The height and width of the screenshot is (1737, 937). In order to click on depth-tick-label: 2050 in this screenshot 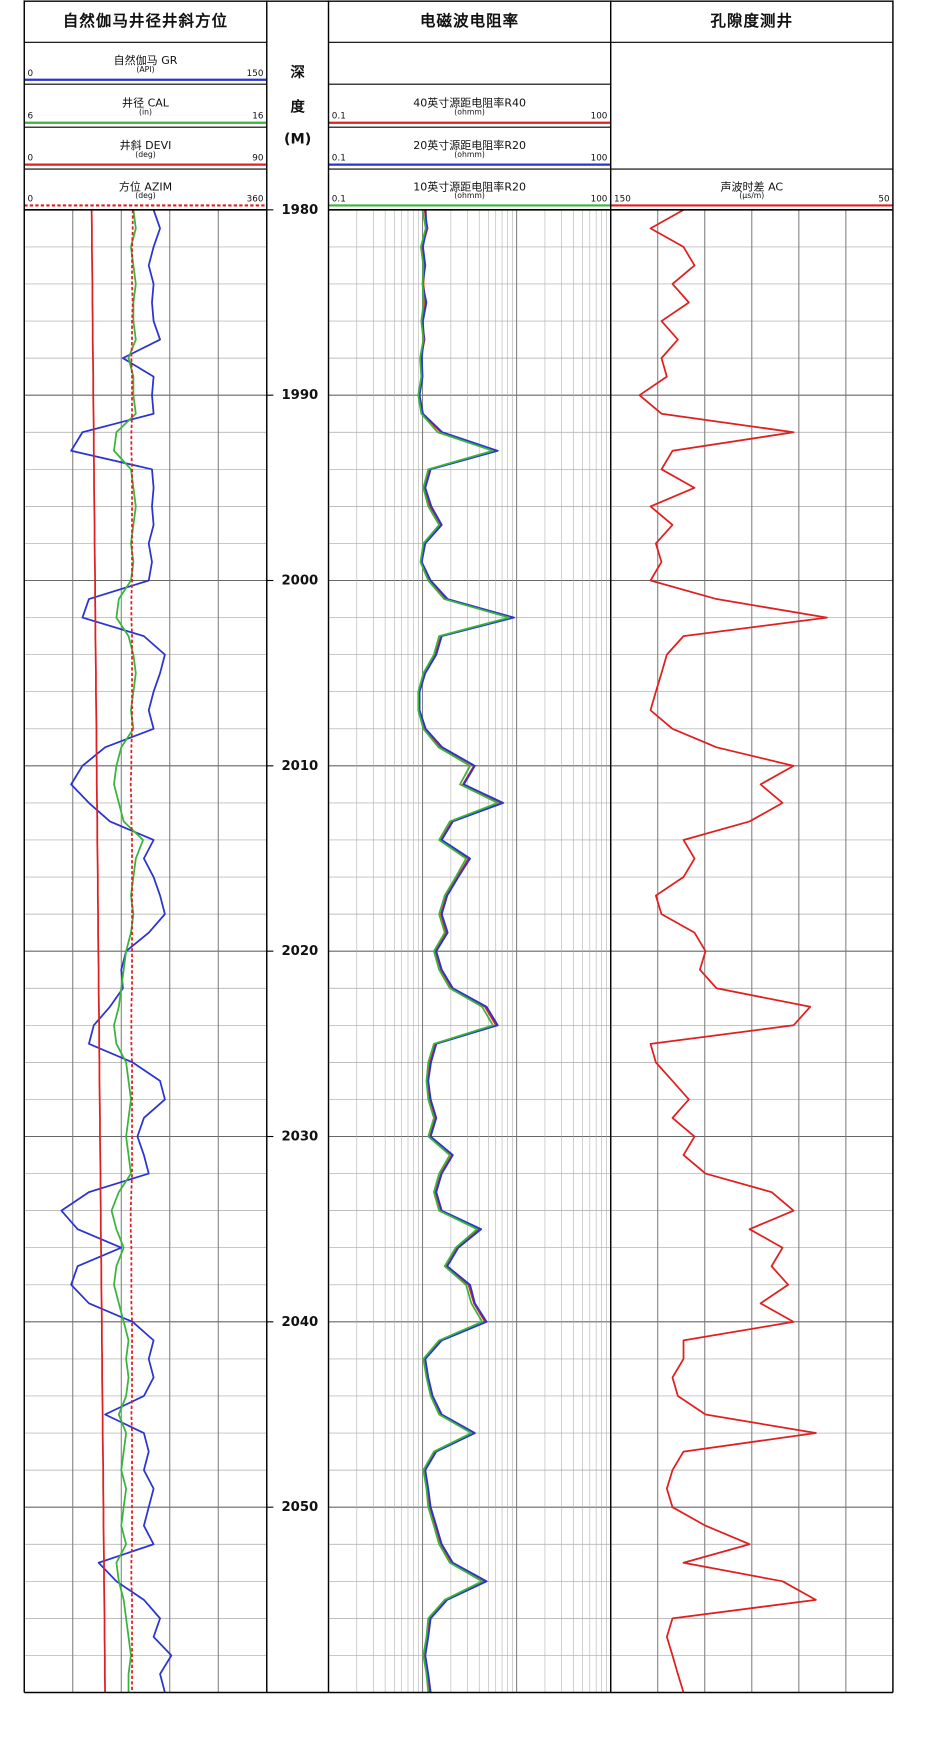, I will do `click(299, 1507)`.